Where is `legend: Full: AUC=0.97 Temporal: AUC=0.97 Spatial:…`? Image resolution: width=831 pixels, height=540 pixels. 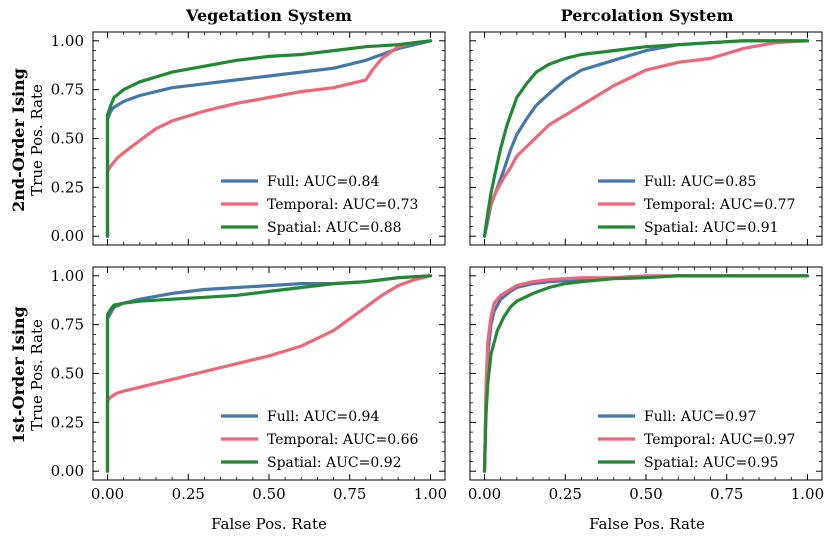 legend: Full: AUC=0.97 Temporal: AUC=0.97 Spatial:… is located at coordinates (696, 440).